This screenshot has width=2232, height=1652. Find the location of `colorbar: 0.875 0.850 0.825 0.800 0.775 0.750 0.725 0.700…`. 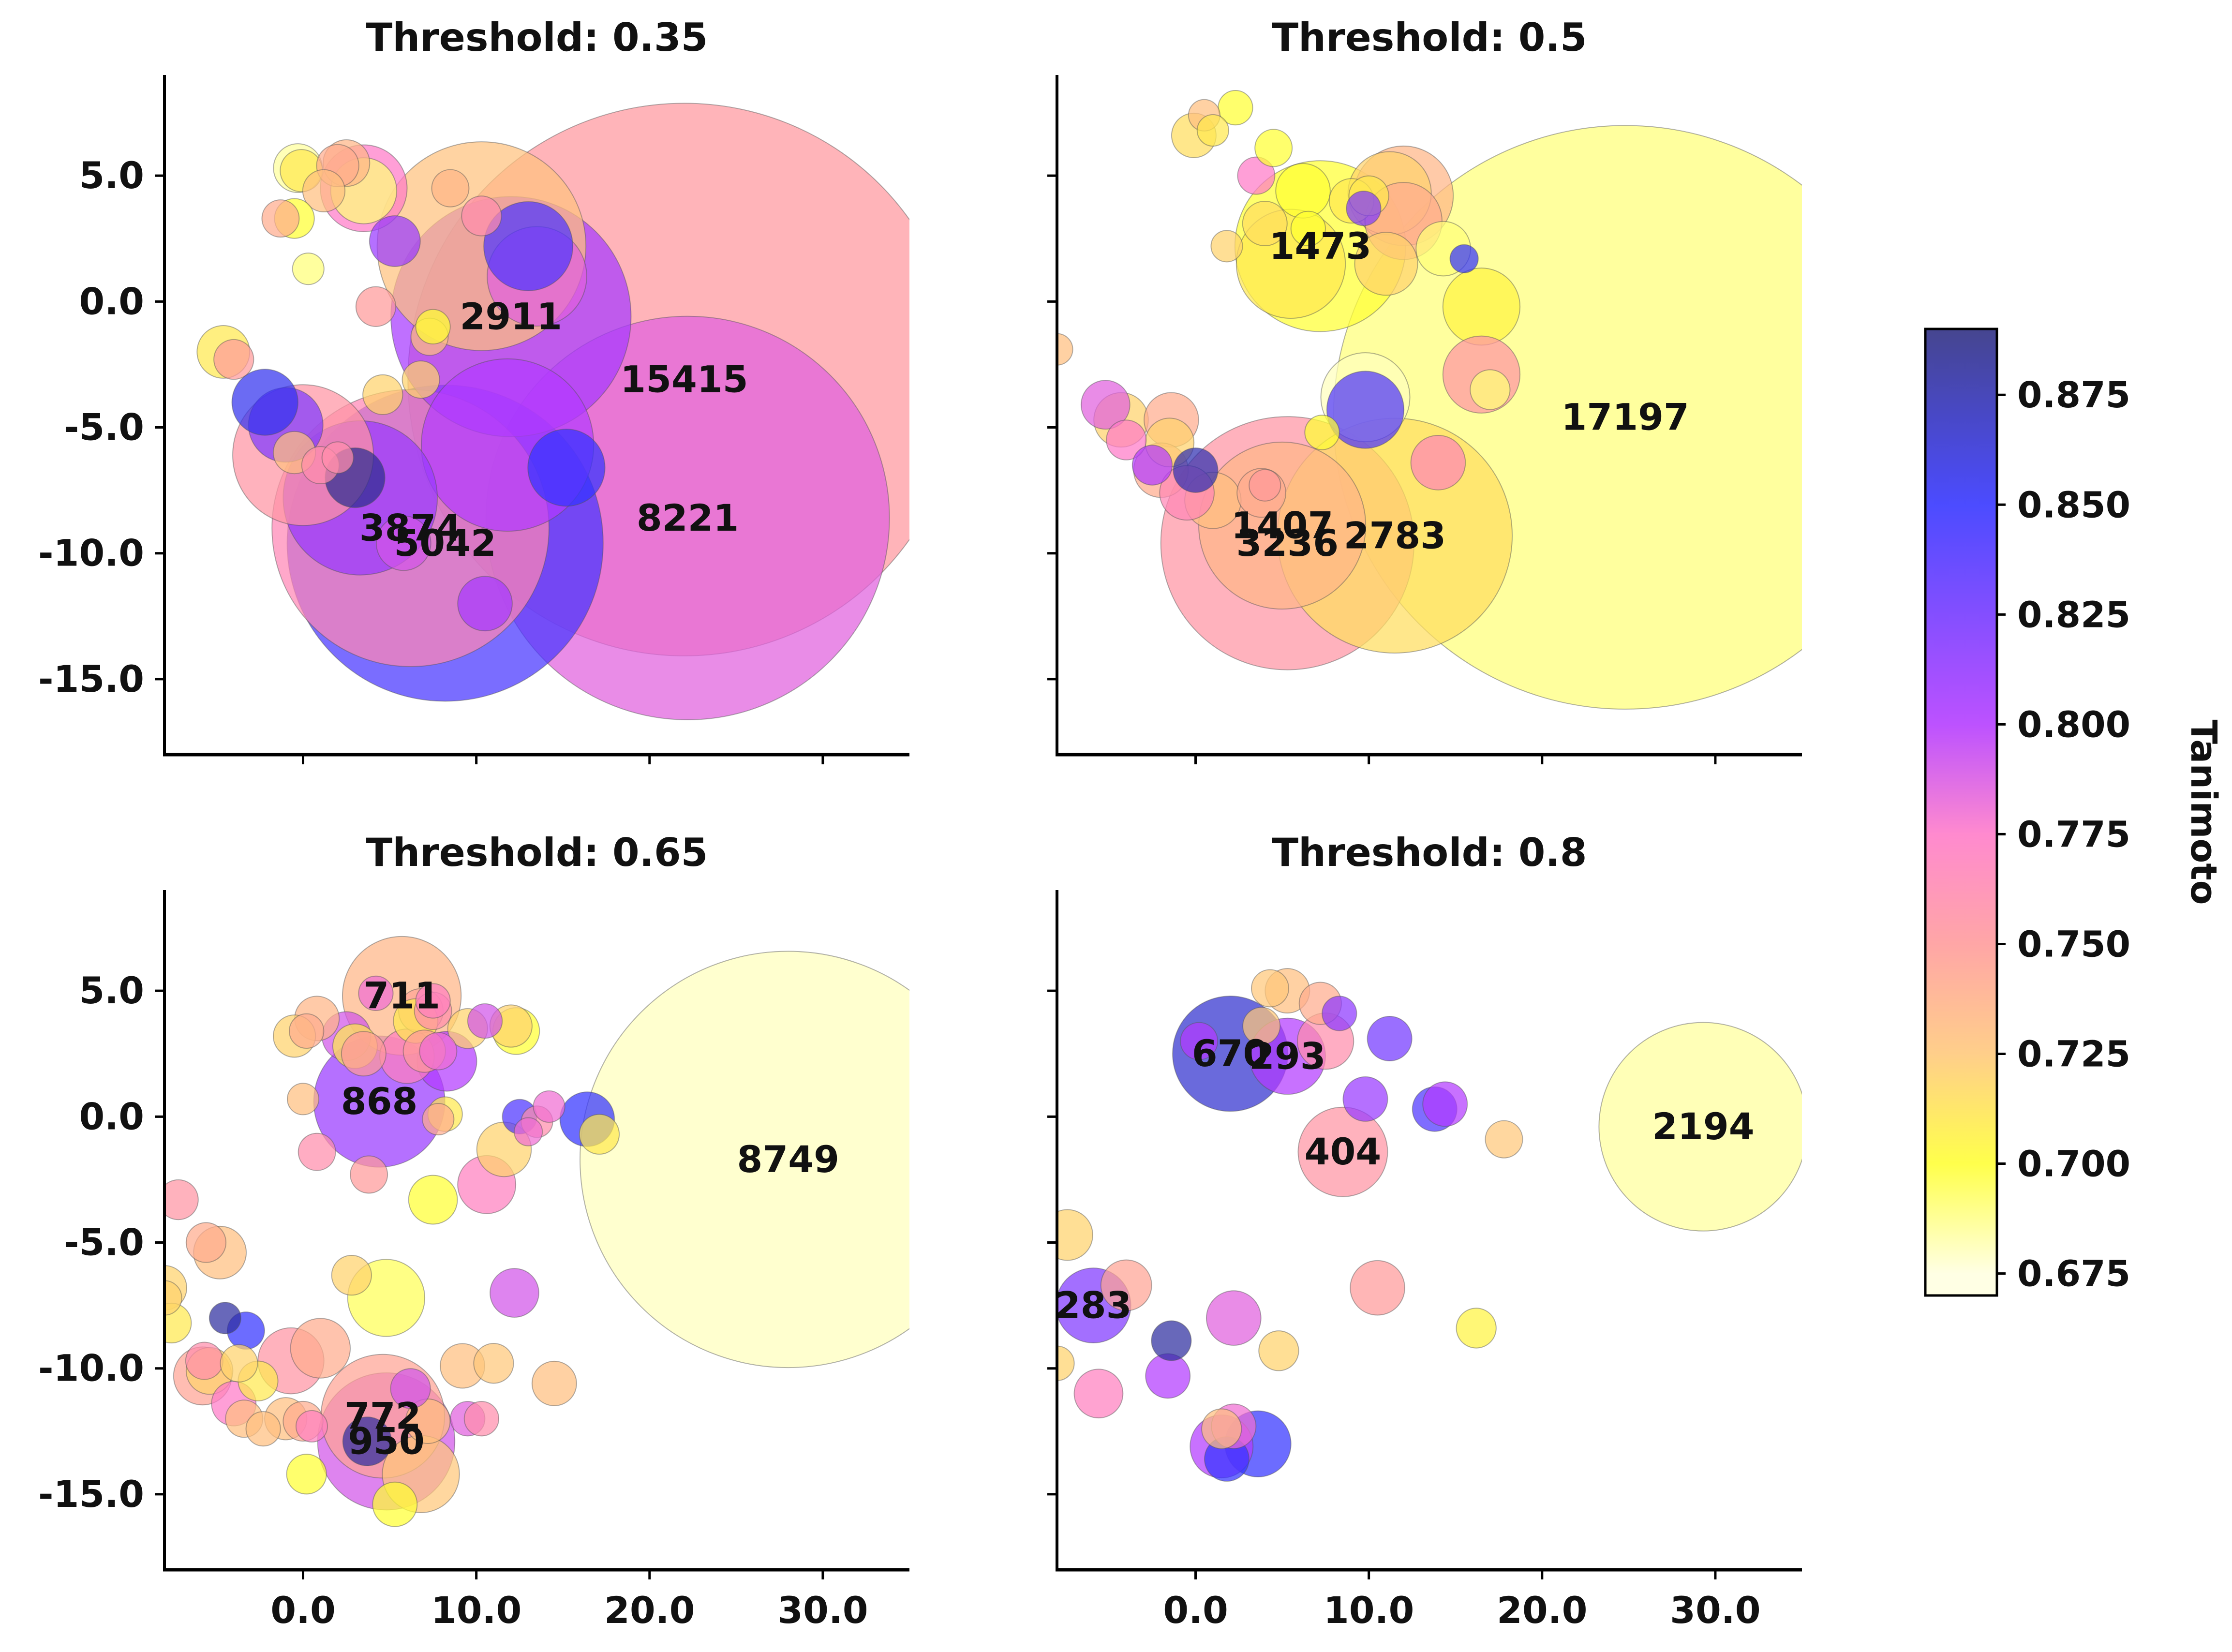

colorbar: 0.875 0.850 0.825 0.800 0.775 0.750 0.725 0.700… is located at coordinates (2074, 812).